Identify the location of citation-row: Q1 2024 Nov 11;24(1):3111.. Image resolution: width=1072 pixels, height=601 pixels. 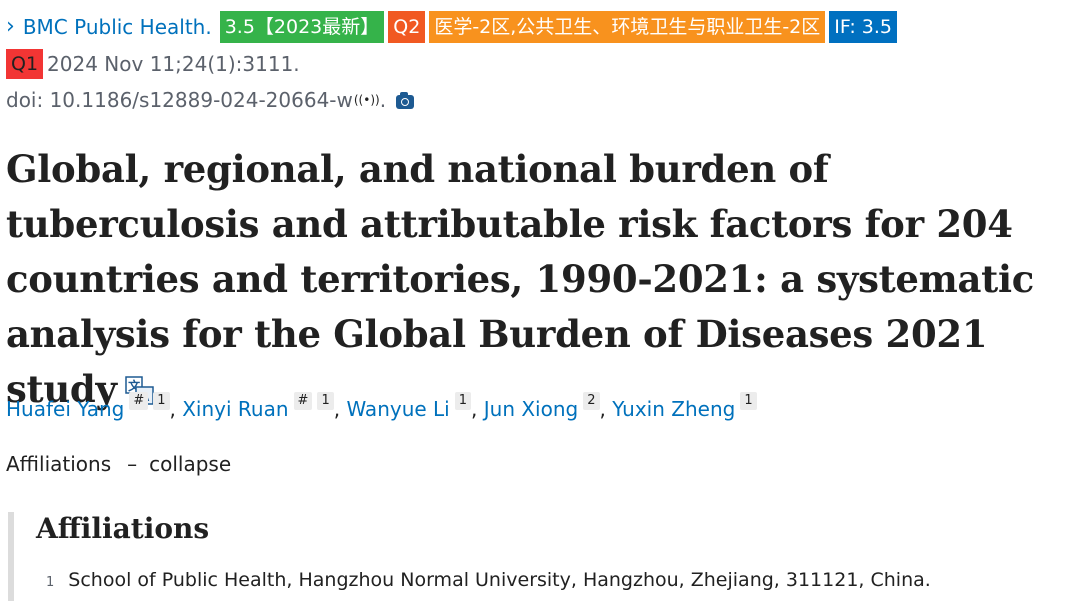
(153, 64).